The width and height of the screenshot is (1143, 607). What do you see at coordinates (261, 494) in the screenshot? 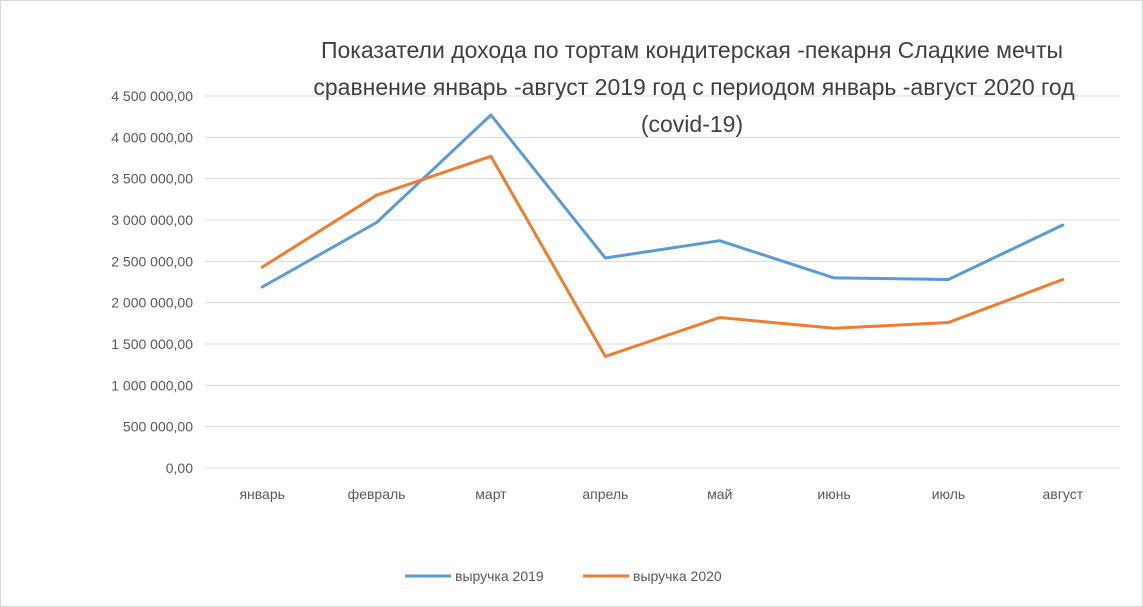
I see `x-tick-label: январь` at bounding box center [261, 494].